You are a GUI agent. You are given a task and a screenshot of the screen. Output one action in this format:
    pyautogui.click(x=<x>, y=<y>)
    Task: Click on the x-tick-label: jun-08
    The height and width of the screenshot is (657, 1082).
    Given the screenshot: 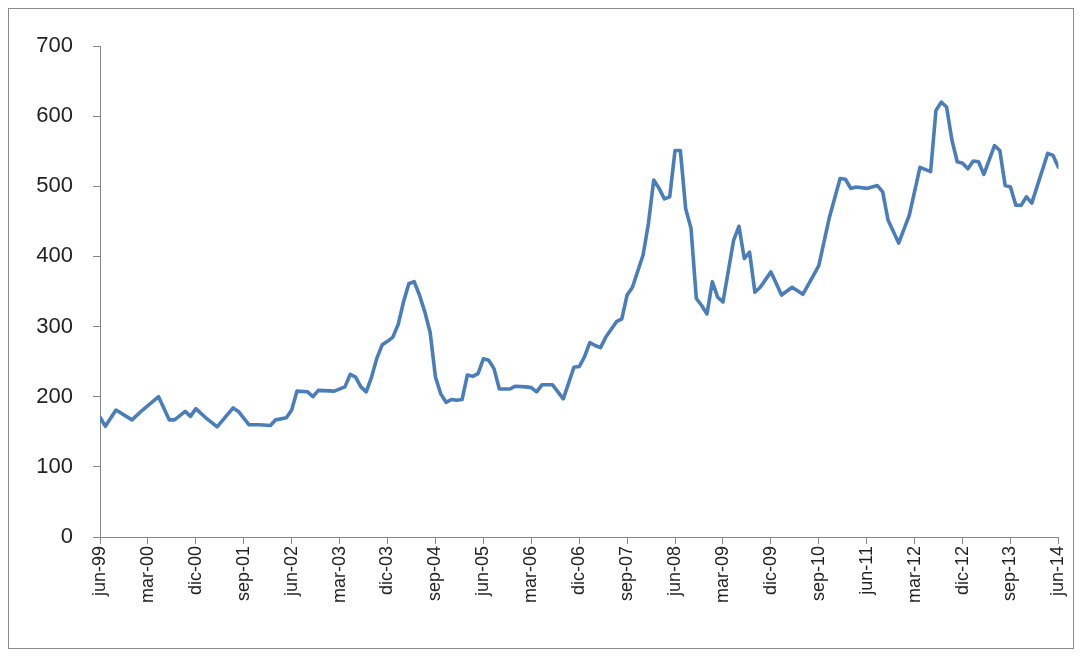 What is the action you would take?
    pyautogui.click(x=674, y=572)
    